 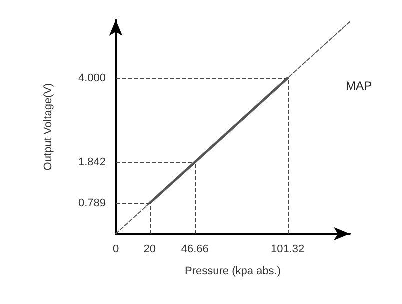 I want to click on annotation: MAP, so click(x=359, y=86).